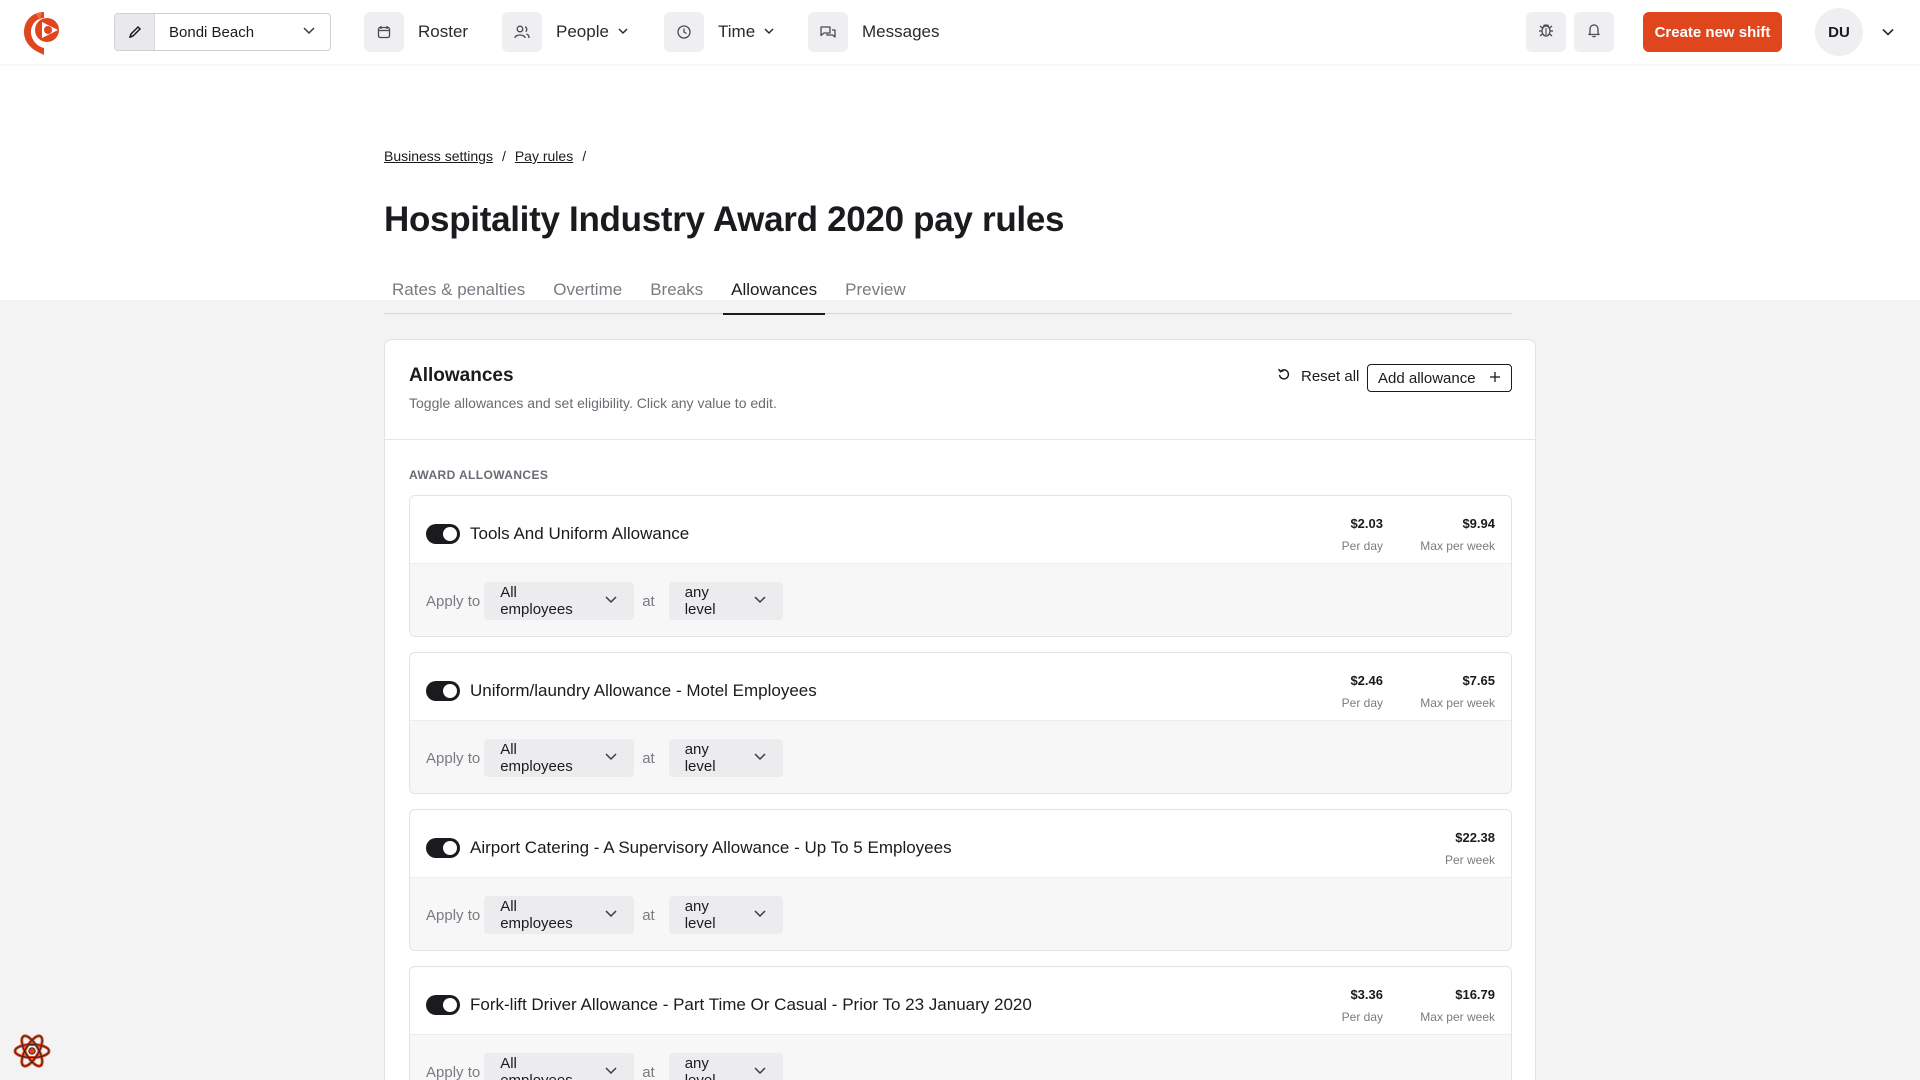  Describe the element at coordinates (544, 156) in the screenshot. I see `breadcrumb-pay-rules: Pay rules` at that location.